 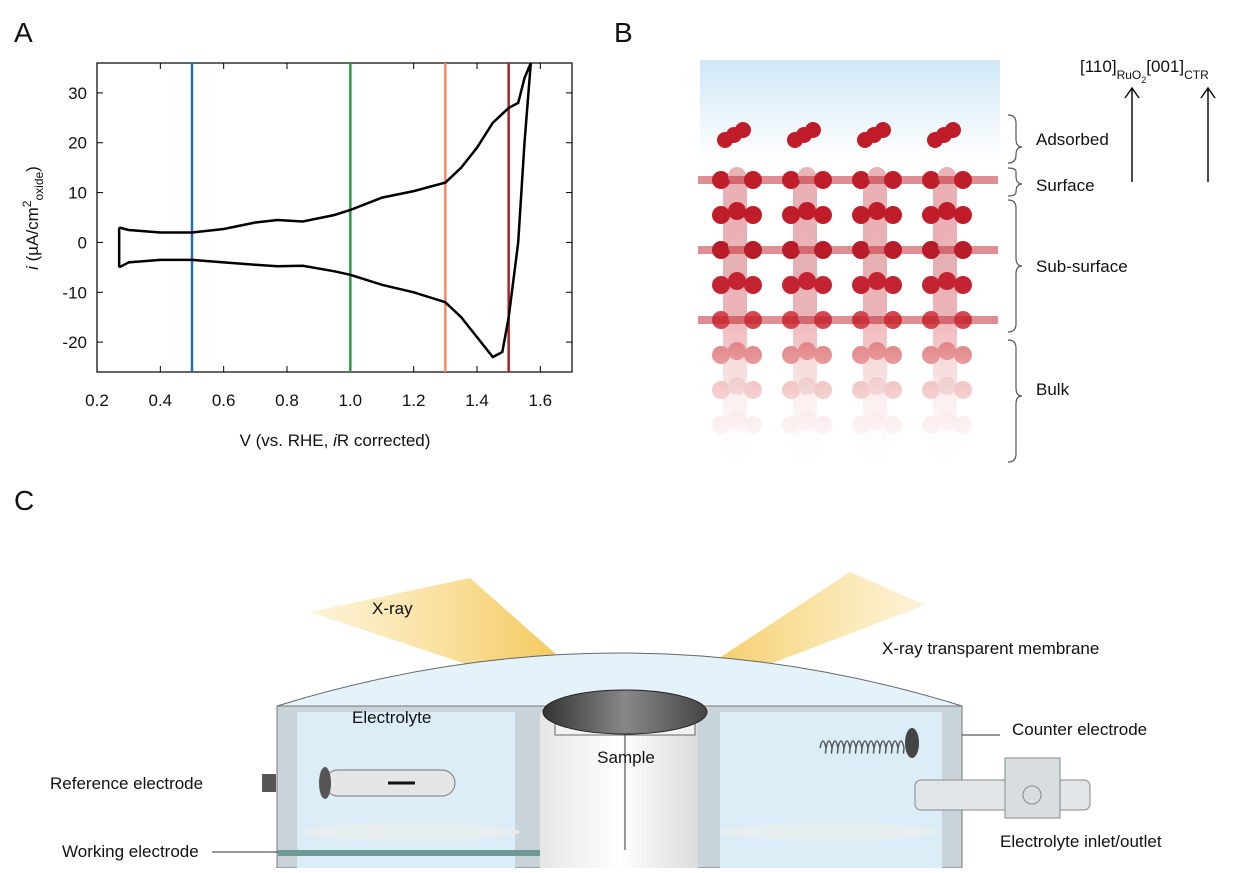 What do you see at coordinates (77, 193) in the screenshot?
I see `y-tick-label: 10` at bounding box center [77, 193].